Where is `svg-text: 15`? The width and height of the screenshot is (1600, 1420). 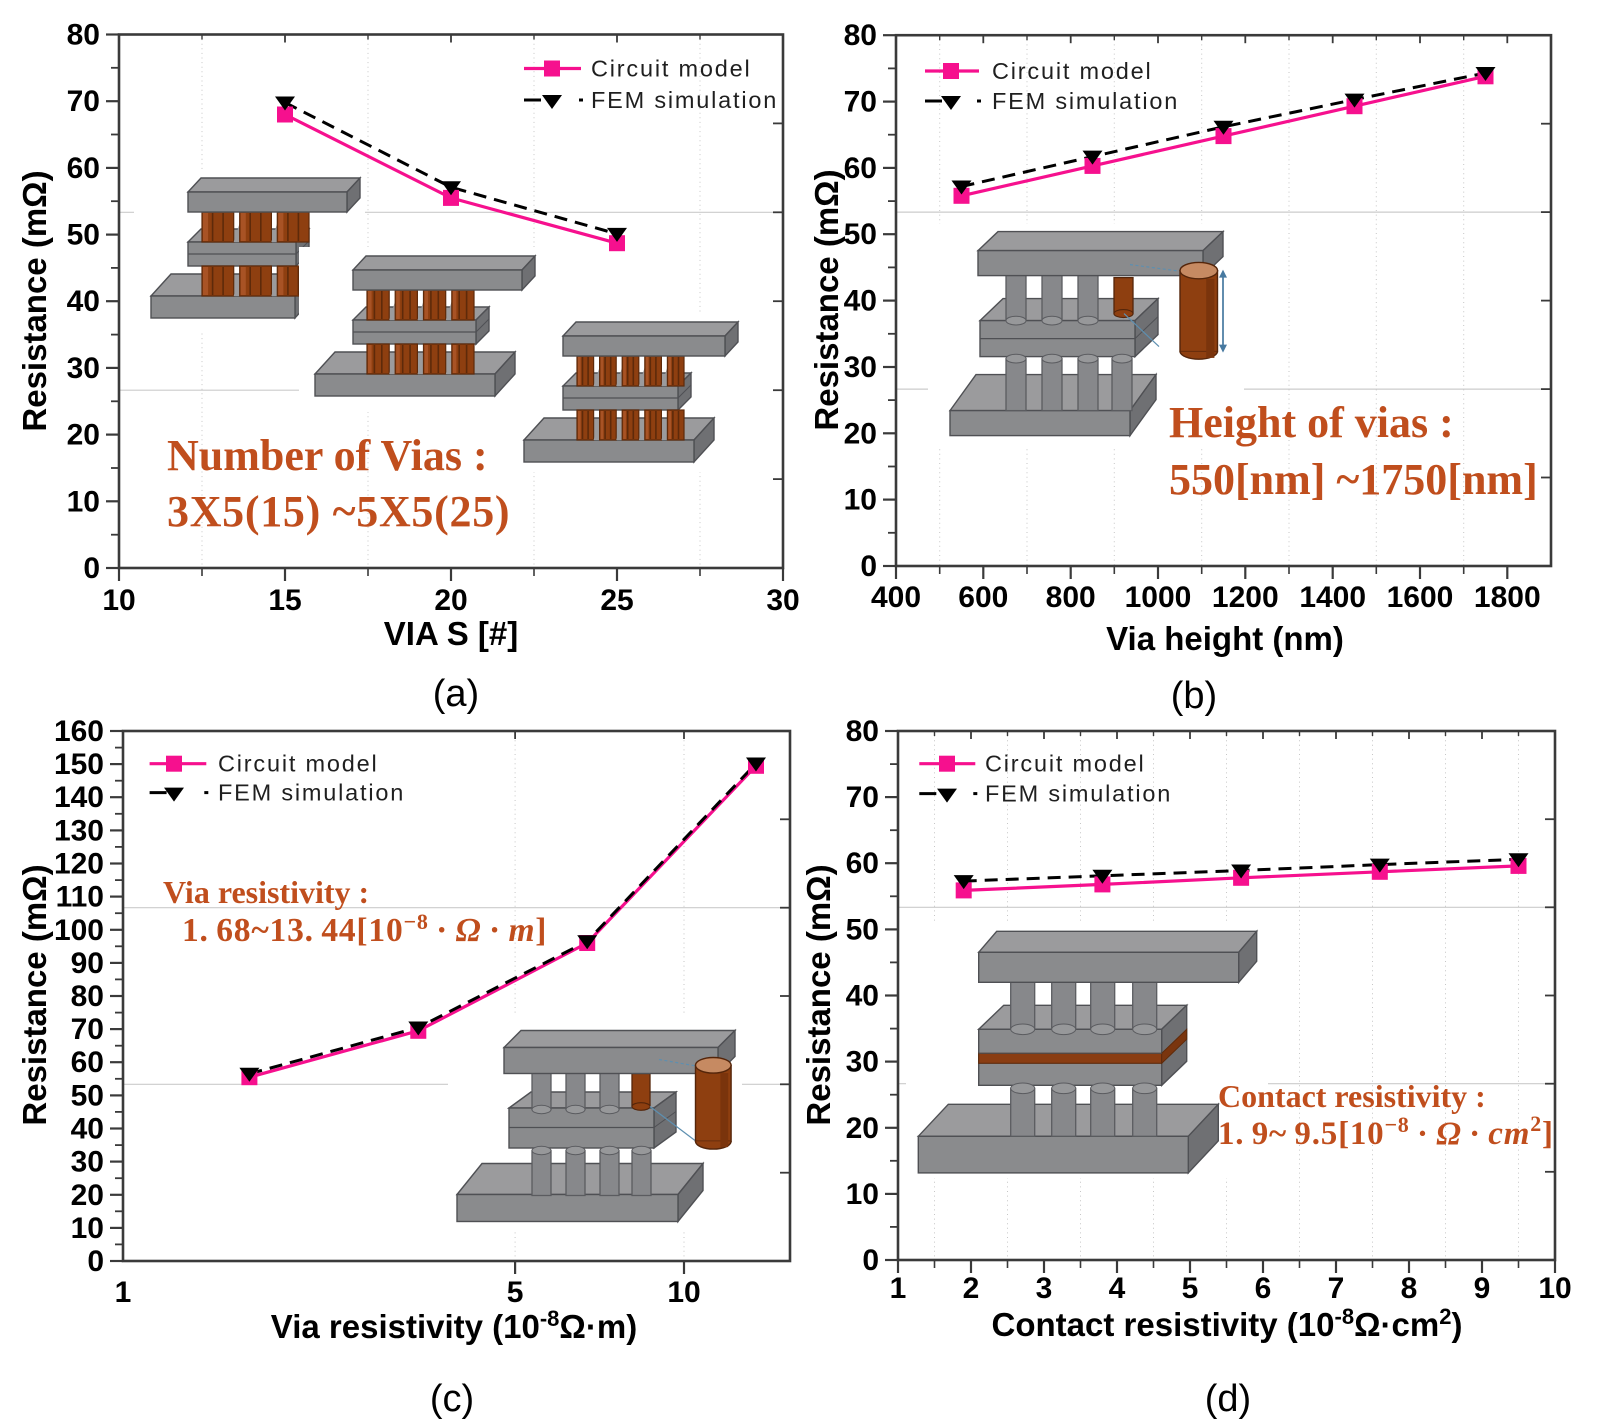 svg-text: 15 is located at coordinates (284, 600).